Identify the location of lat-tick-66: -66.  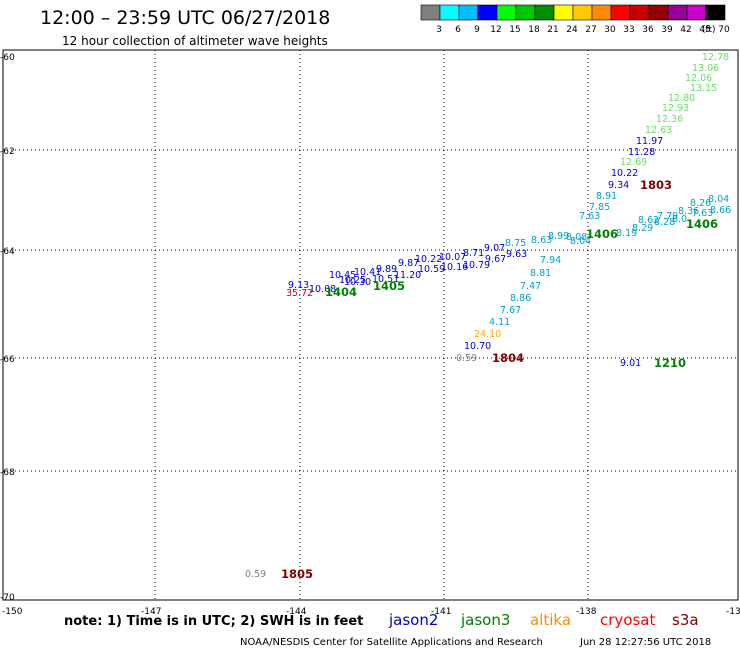
(7, 360).